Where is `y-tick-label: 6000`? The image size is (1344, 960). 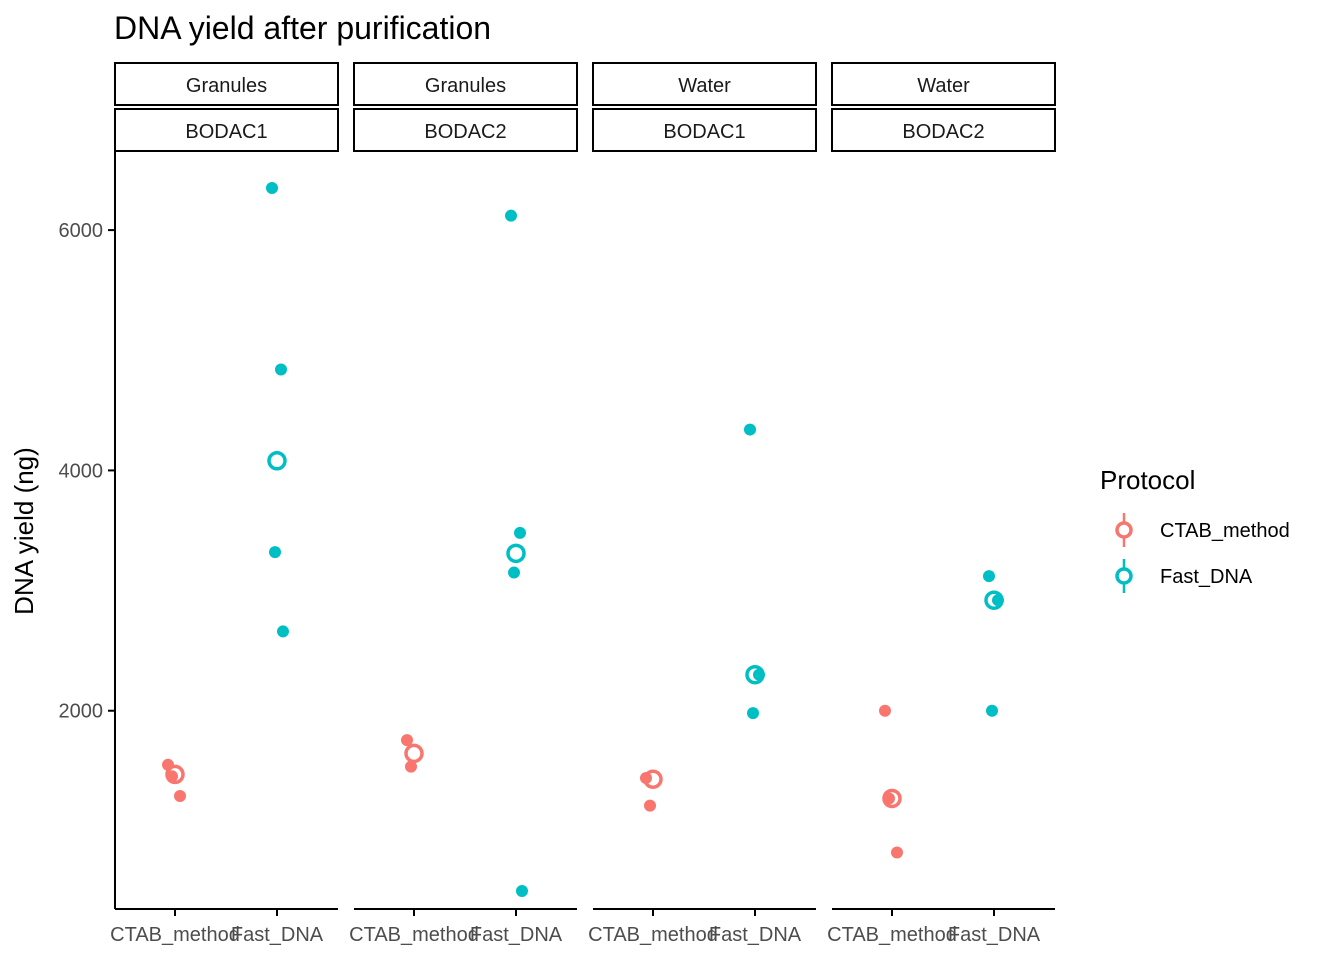 y-tick-label: 6000 is located at coordinates (81, 231).